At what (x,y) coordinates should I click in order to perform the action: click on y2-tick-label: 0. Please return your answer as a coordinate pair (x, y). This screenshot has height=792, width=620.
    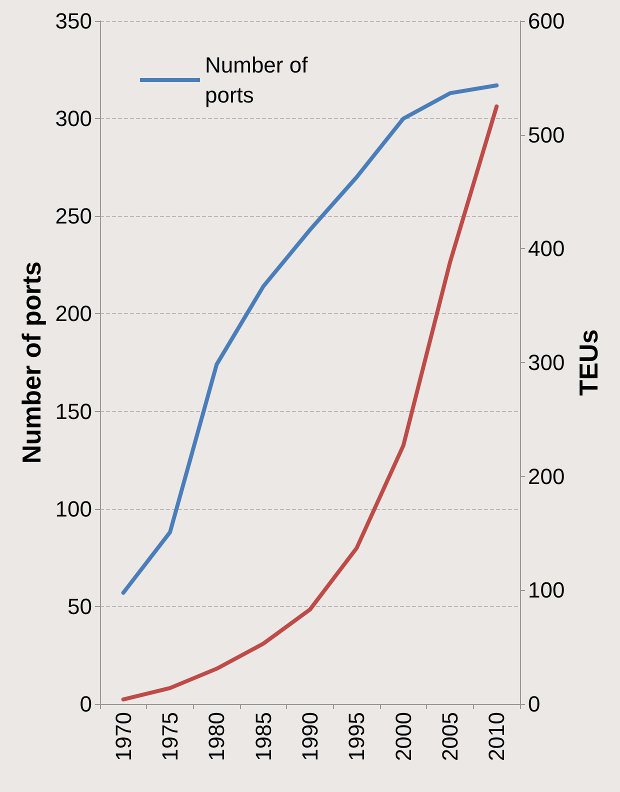
    Looking at the image, I should click on (534, 704).